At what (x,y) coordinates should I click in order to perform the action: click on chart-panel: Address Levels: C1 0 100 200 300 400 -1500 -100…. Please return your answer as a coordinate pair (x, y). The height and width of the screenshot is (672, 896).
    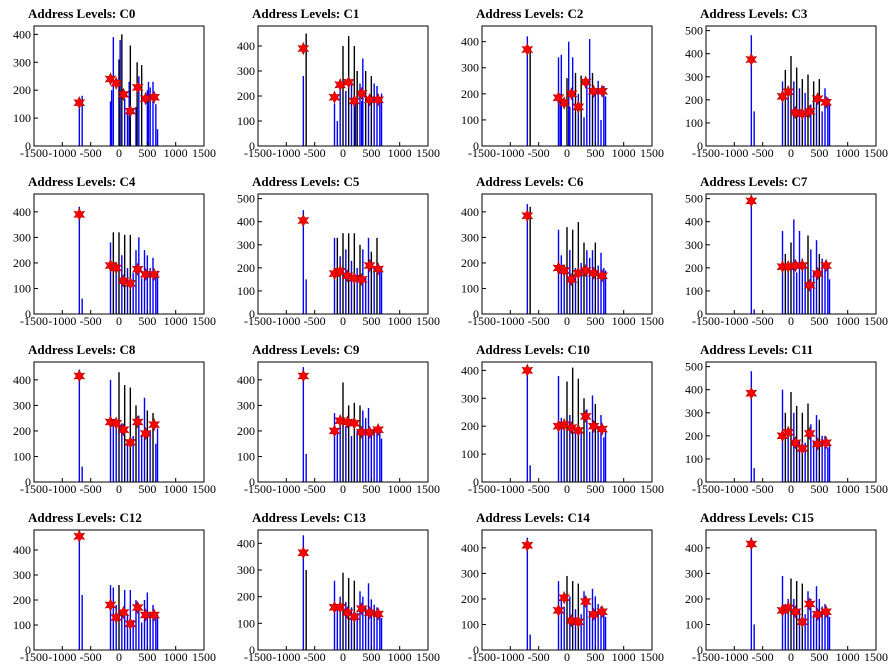
    Looking at the image, I should click on (338, 83).